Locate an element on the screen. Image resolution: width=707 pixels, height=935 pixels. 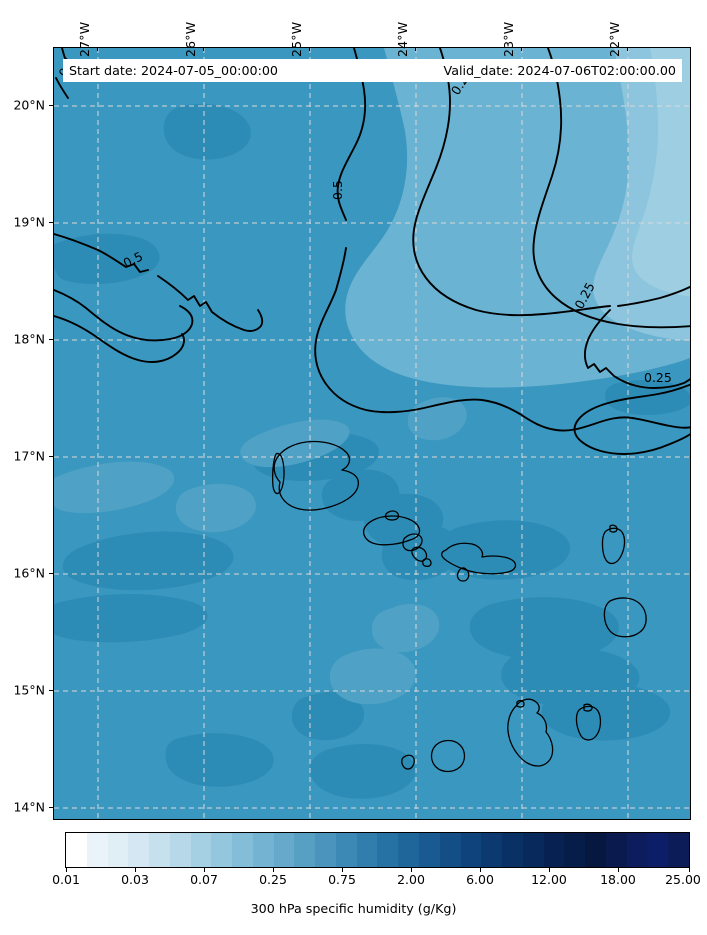
y-tick-label-18n: 18°N is located at coordinates (29, 339).